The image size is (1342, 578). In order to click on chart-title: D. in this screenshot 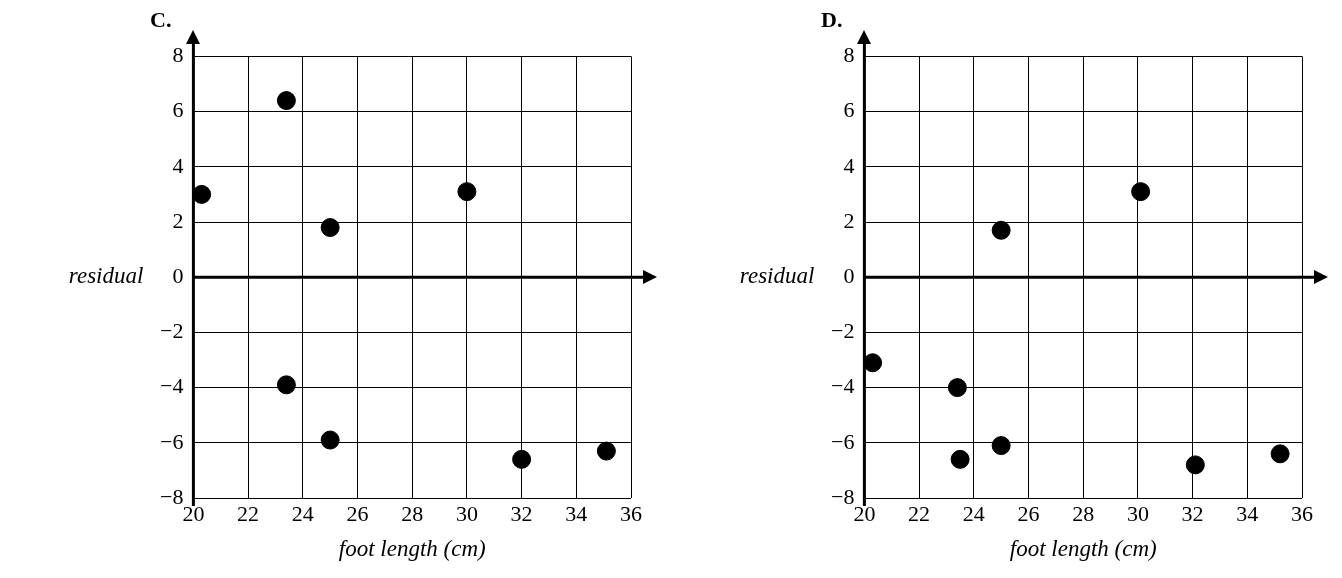, I will do `click(832, 19)`.